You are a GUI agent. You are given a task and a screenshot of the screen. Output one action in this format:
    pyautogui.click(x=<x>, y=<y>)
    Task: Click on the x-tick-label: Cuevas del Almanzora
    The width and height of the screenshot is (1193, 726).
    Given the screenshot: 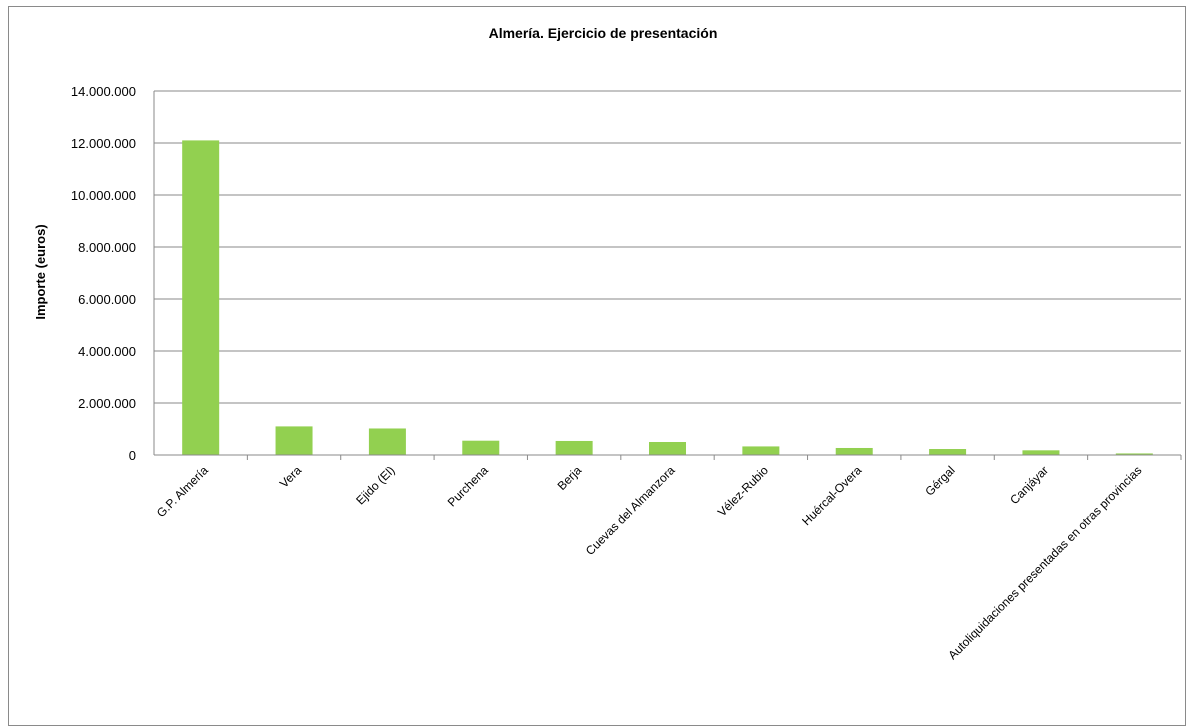 What is the action you would take?
    pyautogui.click(x=630, y=510)
    